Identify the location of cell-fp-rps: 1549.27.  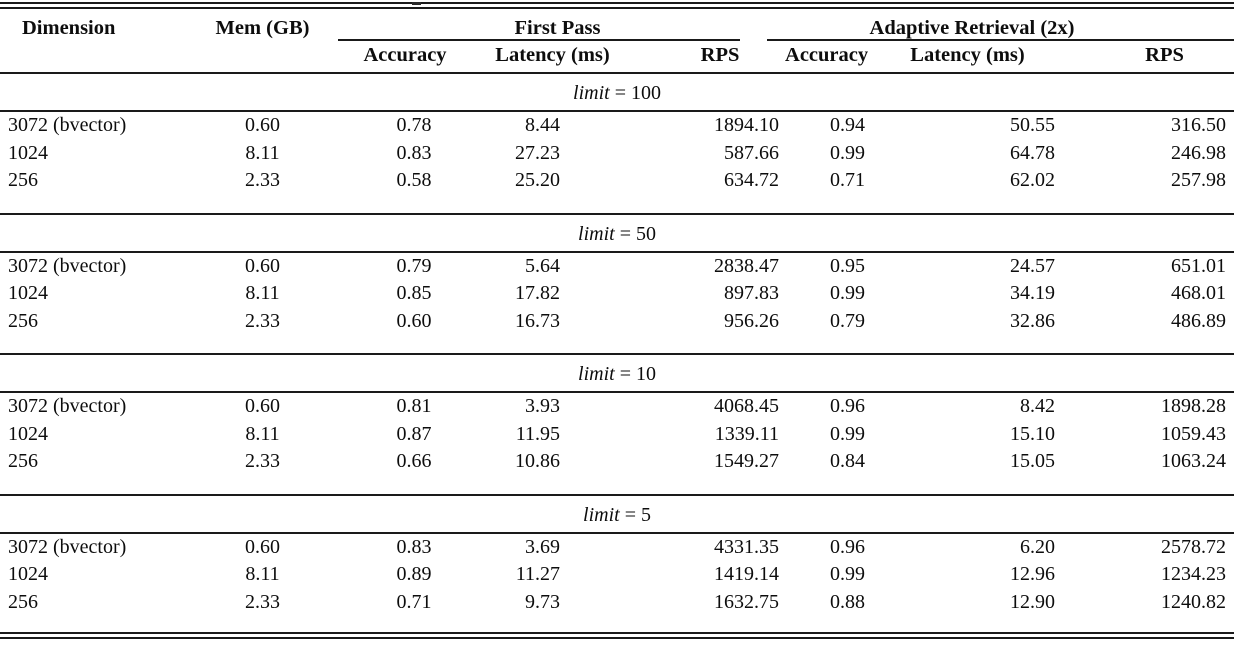
(720, 472).